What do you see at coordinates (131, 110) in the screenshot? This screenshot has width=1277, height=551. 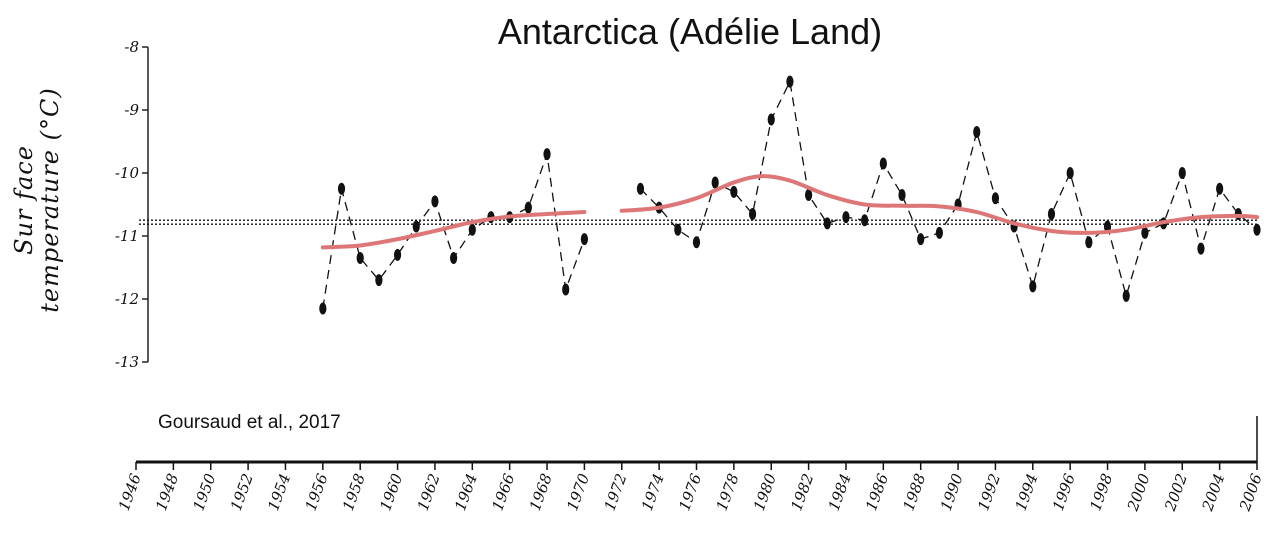 I see `y-tick-label: -9` at bounding box center [131, 110].